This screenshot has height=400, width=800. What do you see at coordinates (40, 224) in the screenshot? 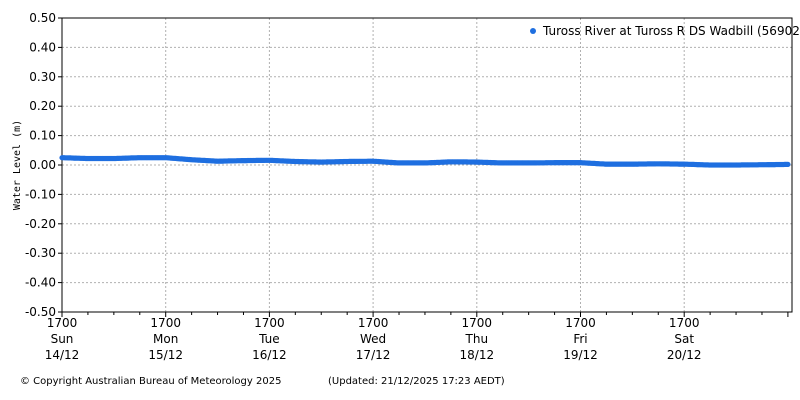
I see `y-tick-label: -0.20` at bounding box center [40, 224].